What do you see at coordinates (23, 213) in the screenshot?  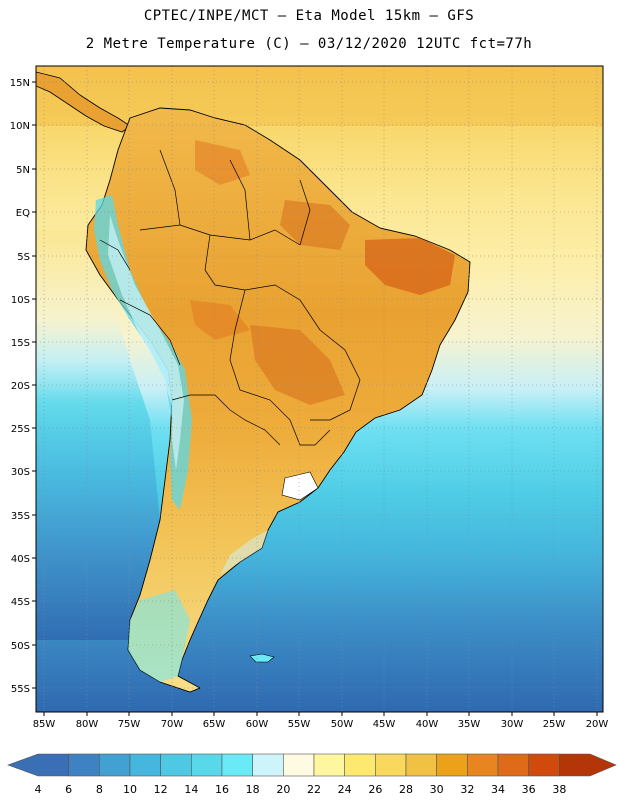 I see `lat-label-eq: EQ` at bounding box center [23, 213].